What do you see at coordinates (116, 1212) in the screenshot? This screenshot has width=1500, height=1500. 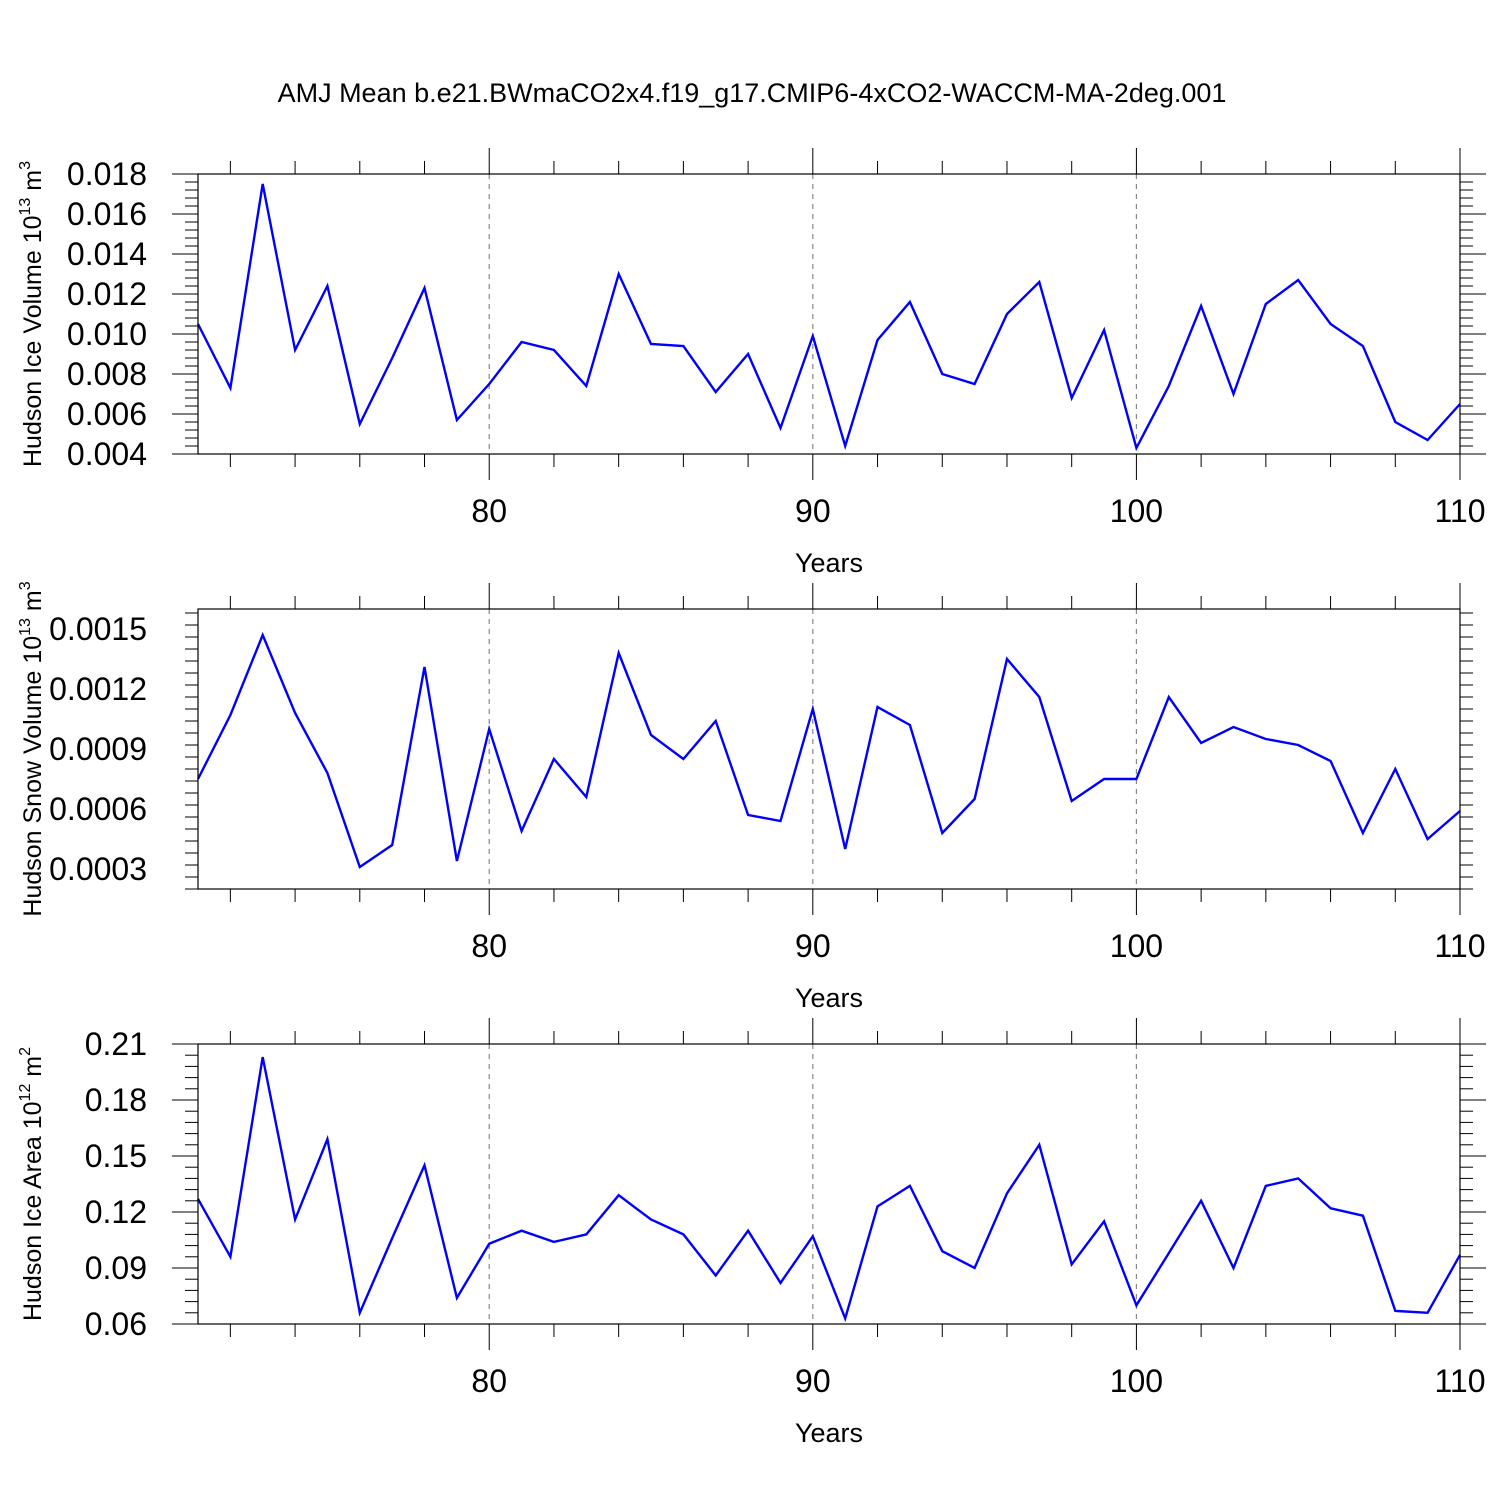 I see `y-tick-label: 0.12` at bounding box center [116, 1212].